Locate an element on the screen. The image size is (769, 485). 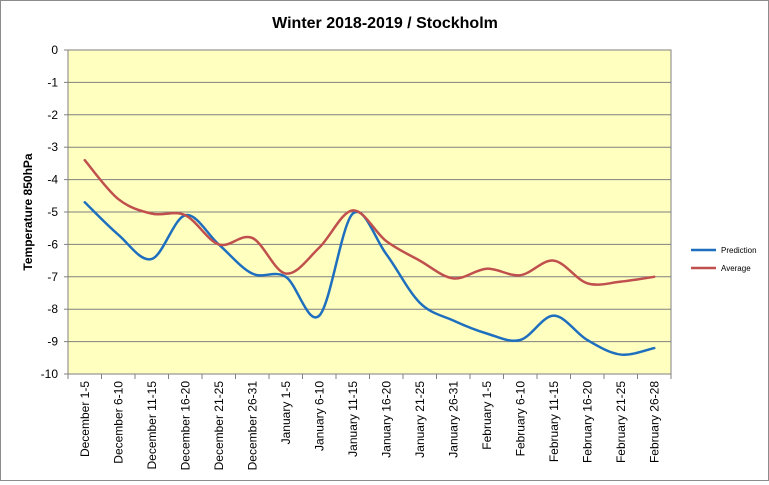
x-tick-label: February 6-10 is located at coordinates (520, 419).